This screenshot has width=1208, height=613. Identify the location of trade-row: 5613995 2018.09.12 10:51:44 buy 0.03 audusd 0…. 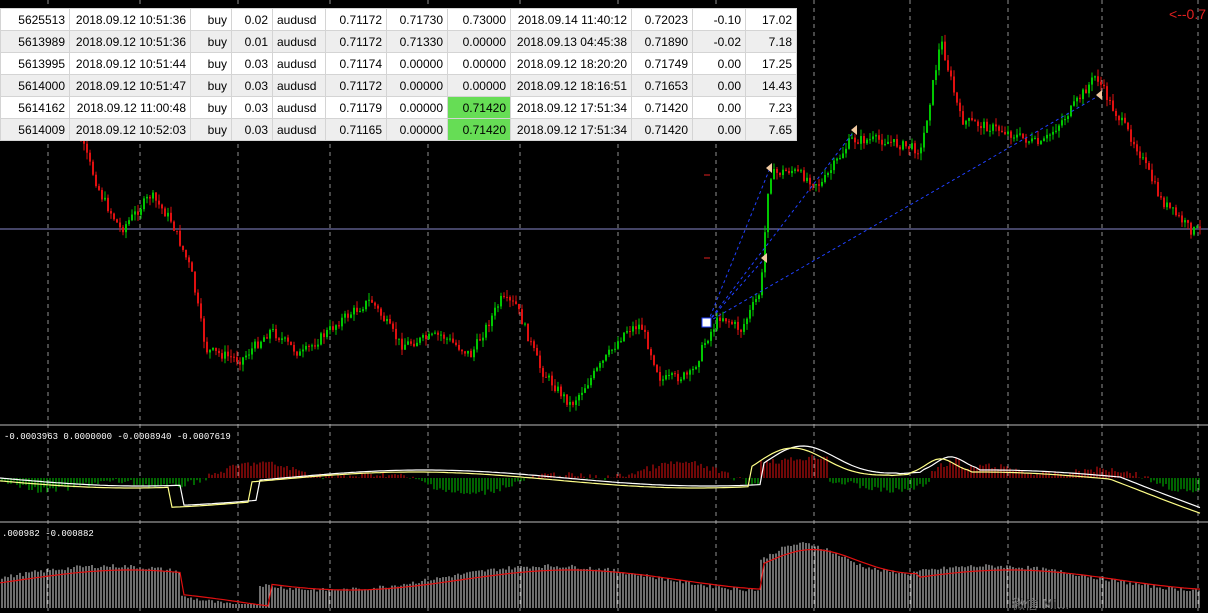
(398, 63).